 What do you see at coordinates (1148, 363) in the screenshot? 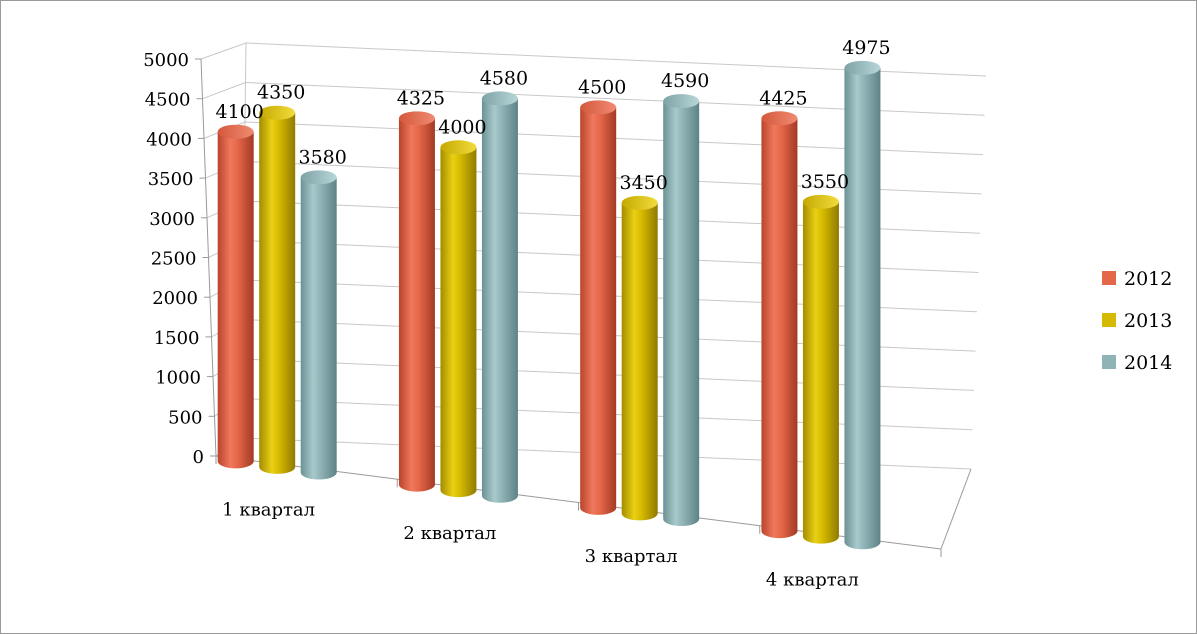
I see `legend-label: 2014` at bounding box center [1148, 363].